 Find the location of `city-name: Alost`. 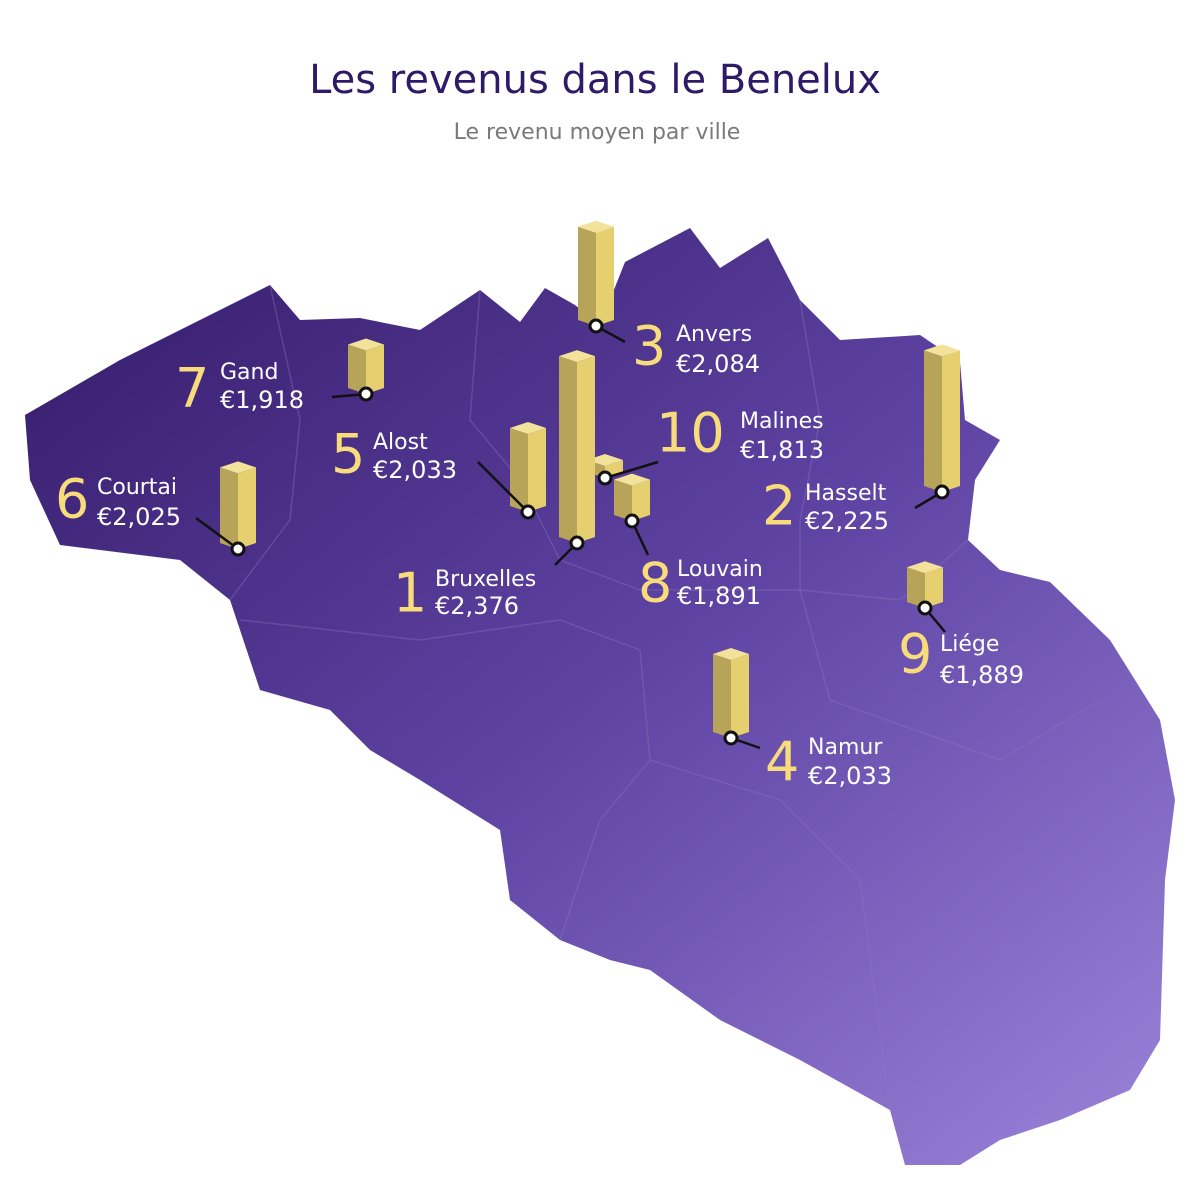

city-name: Alost is located at coordinates (400, 442).